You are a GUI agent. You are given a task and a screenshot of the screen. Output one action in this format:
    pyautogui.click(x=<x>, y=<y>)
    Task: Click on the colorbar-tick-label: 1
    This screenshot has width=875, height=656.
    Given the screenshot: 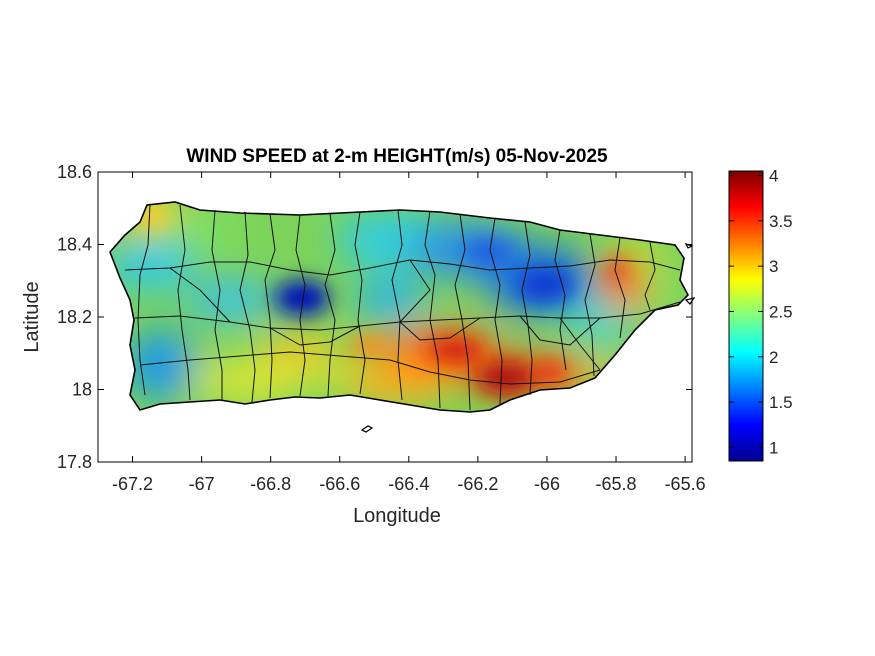 What is the action you would take?
    pyautogui.click(x=773, y=447)
    